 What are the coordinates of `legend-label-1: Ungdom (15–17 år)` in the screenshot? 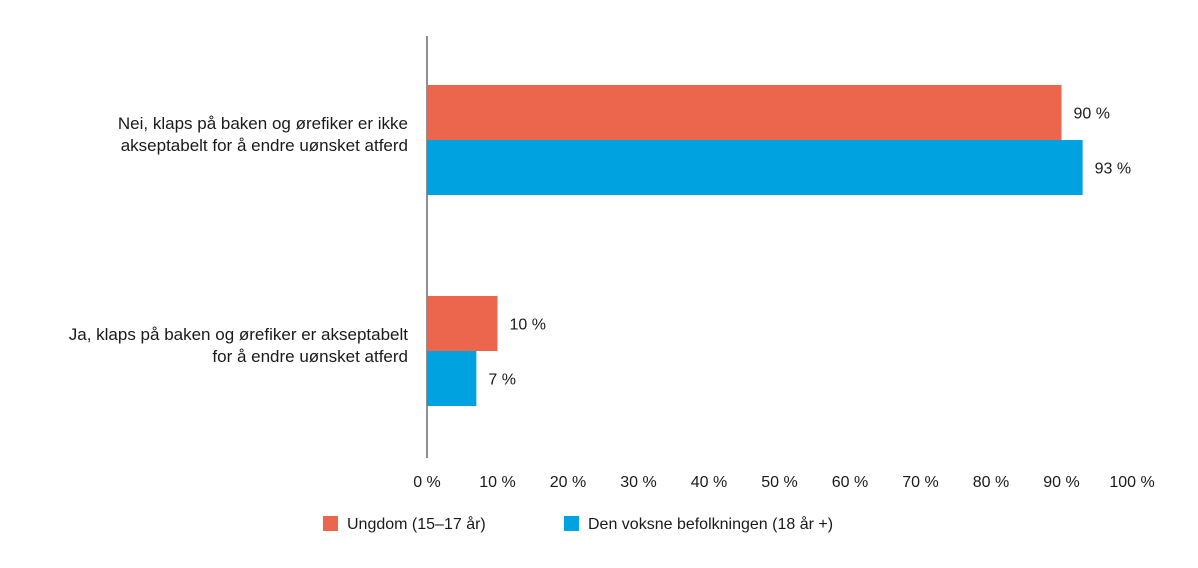 It's located at (416, 524).